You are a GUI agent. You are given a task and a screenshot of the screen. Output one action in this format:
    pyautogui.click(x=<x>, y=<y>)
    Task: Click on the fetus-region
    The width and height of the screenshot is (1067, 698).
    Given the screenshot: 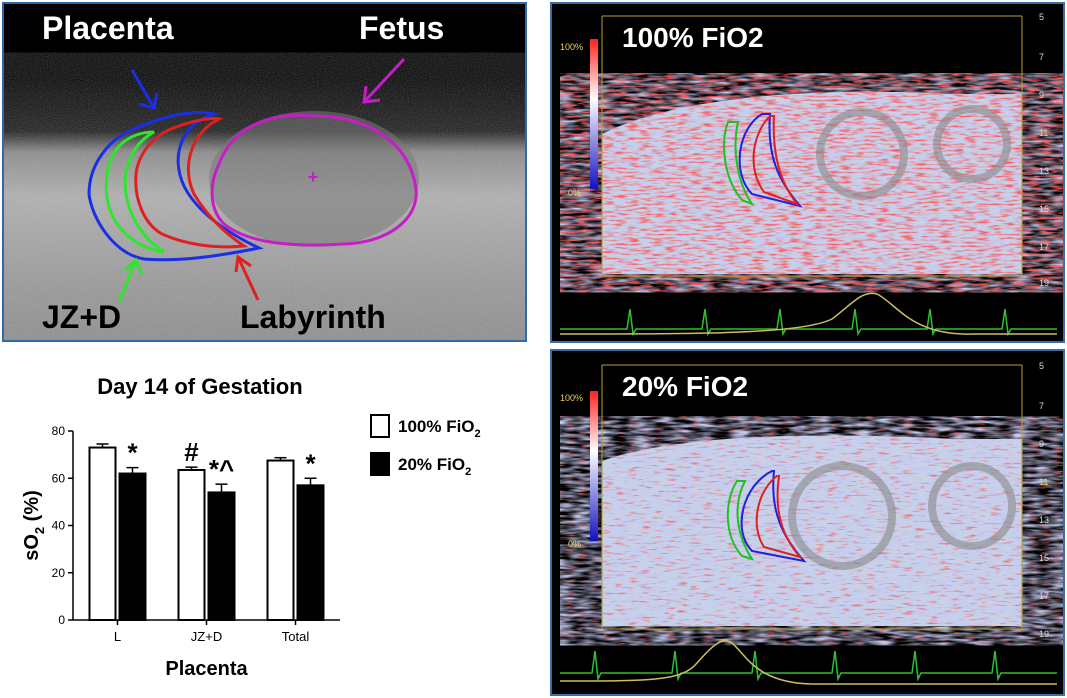 What is the action you would take?
    pyautogui.click(x=314, y=179)
    